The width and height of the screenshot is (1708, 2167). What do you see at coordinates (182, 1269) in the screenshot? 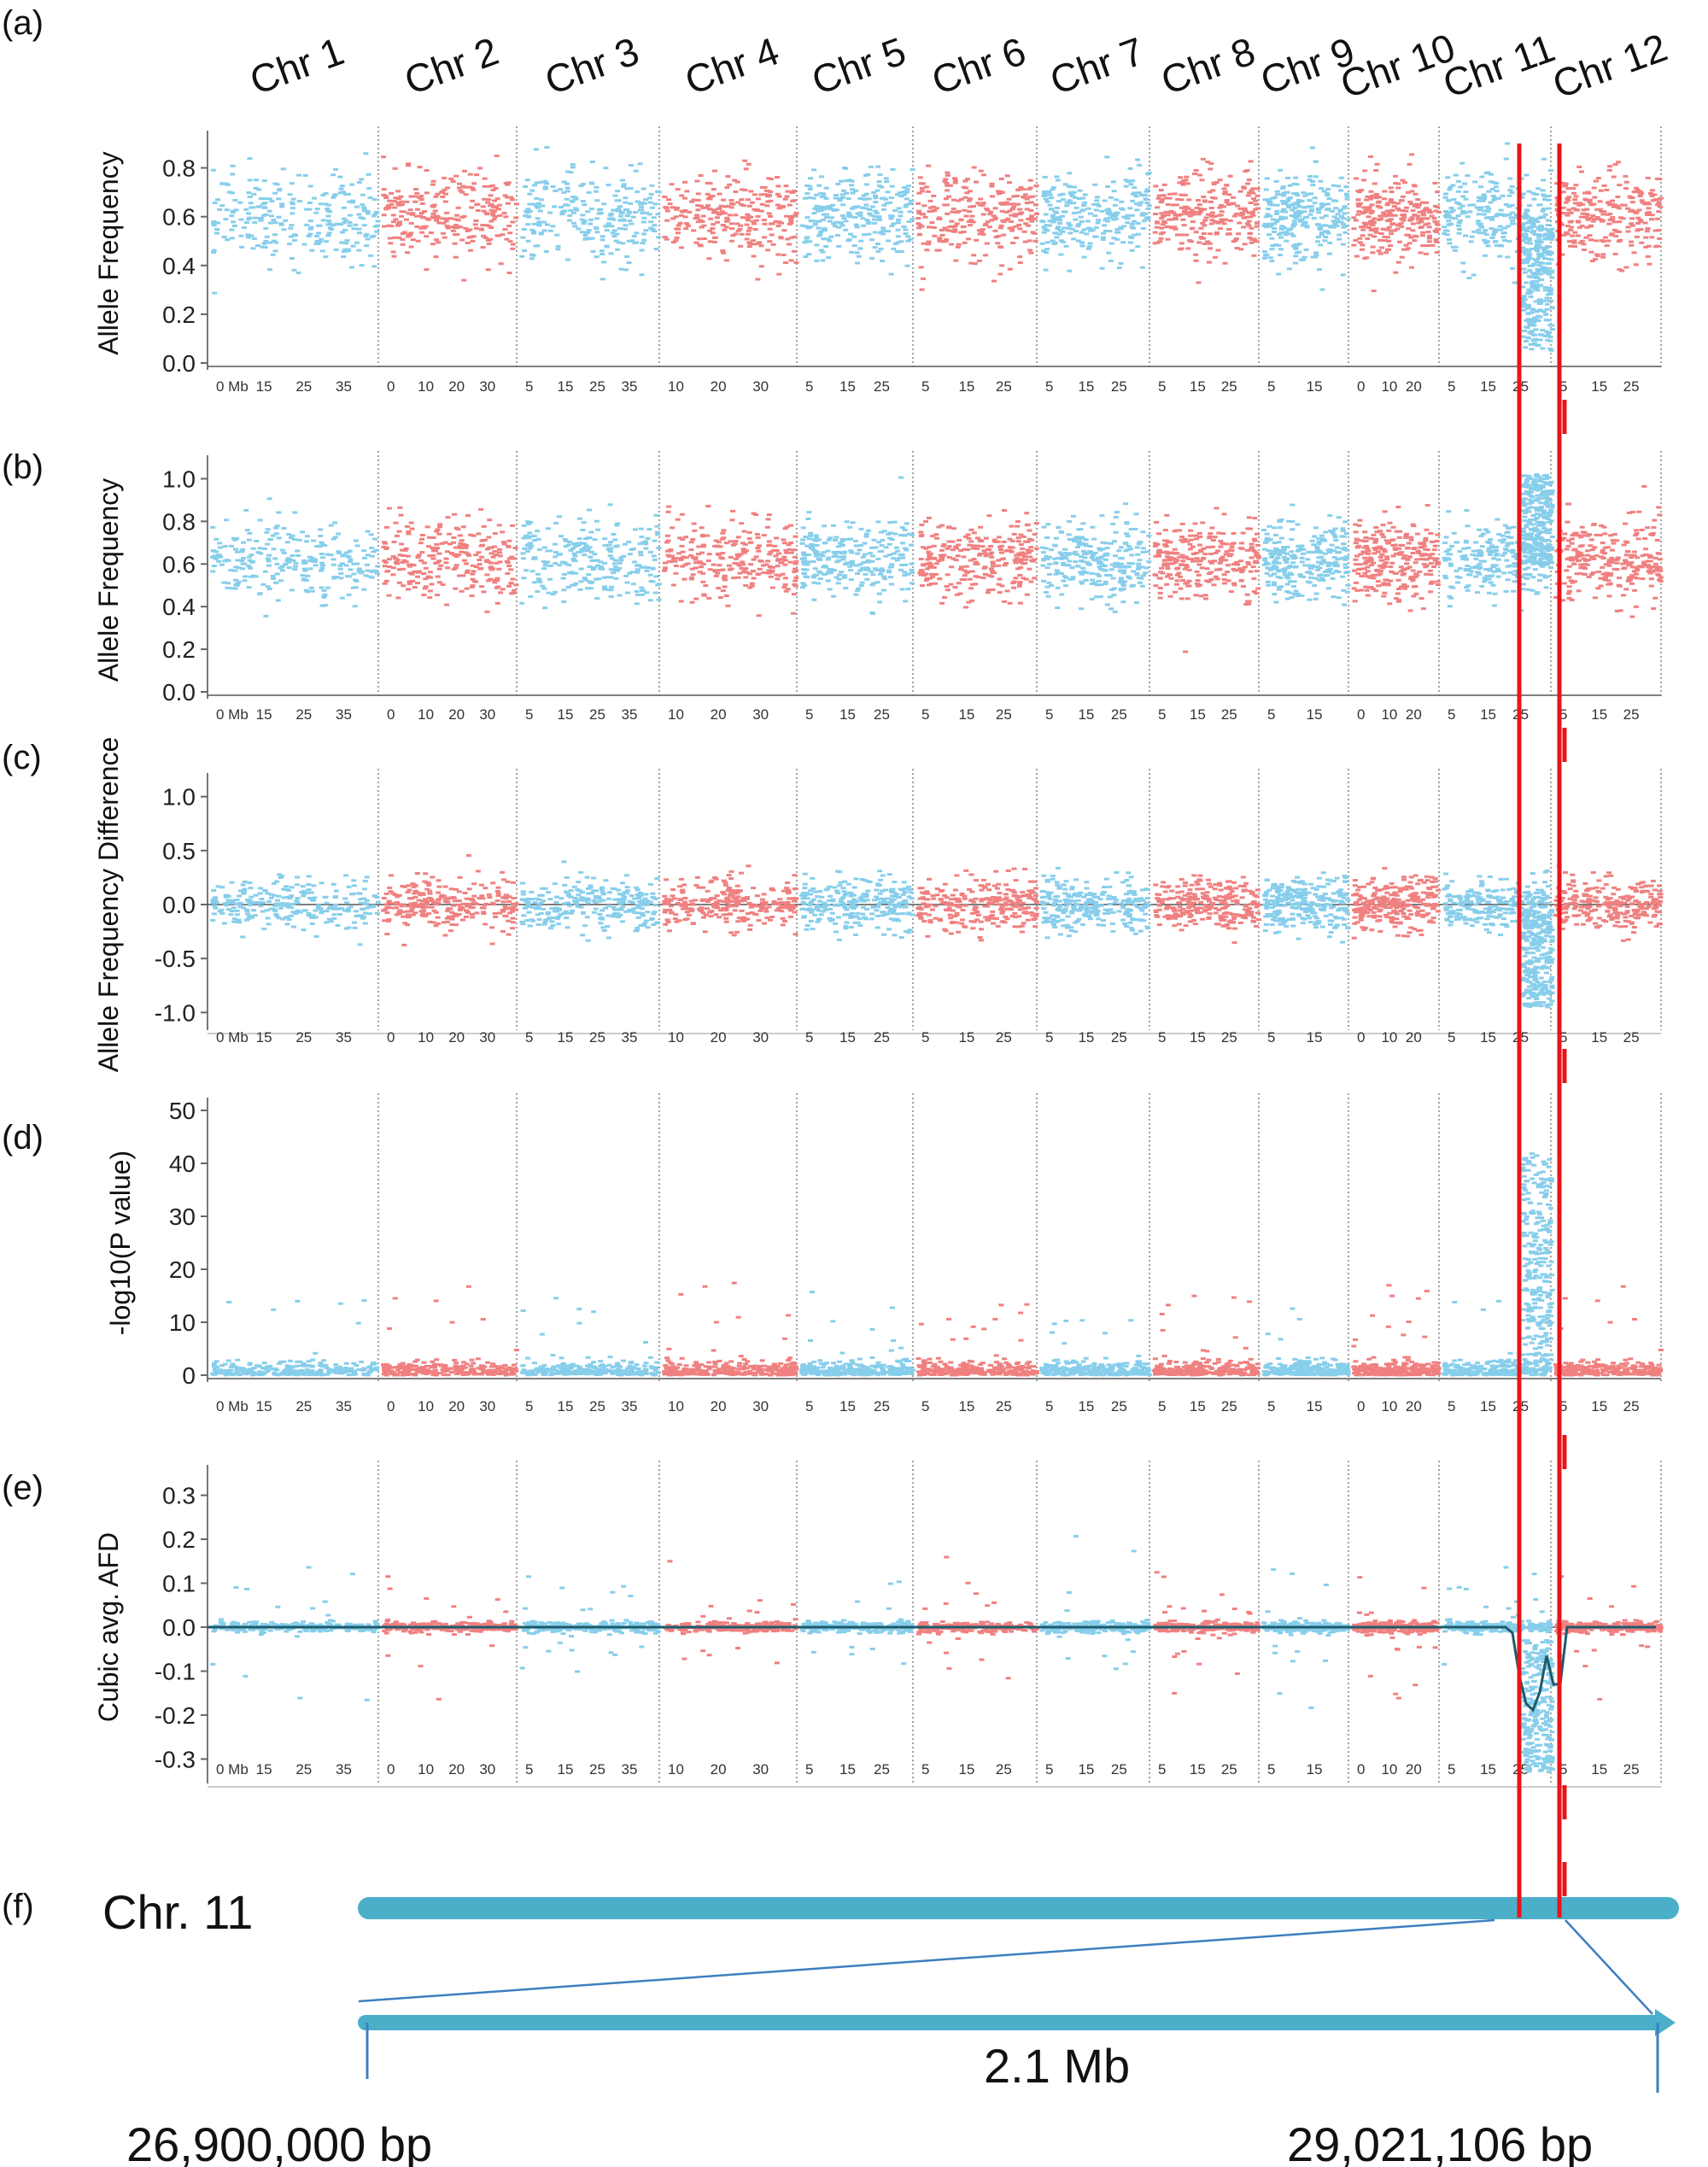
I see `y-tick-label: 20` at bounding box center [182, 1269].